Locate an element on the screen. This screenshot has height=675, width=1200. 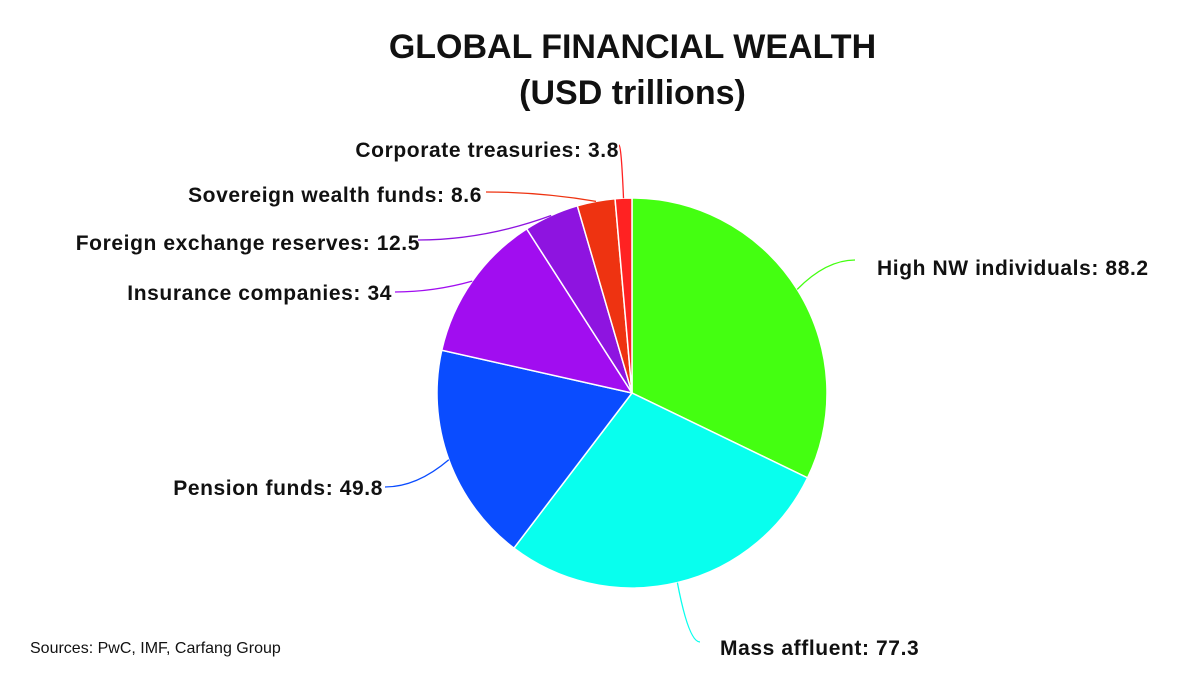
slice-label: Foreign exchange reserves: 12.5 is located at coordinates (248, 243).